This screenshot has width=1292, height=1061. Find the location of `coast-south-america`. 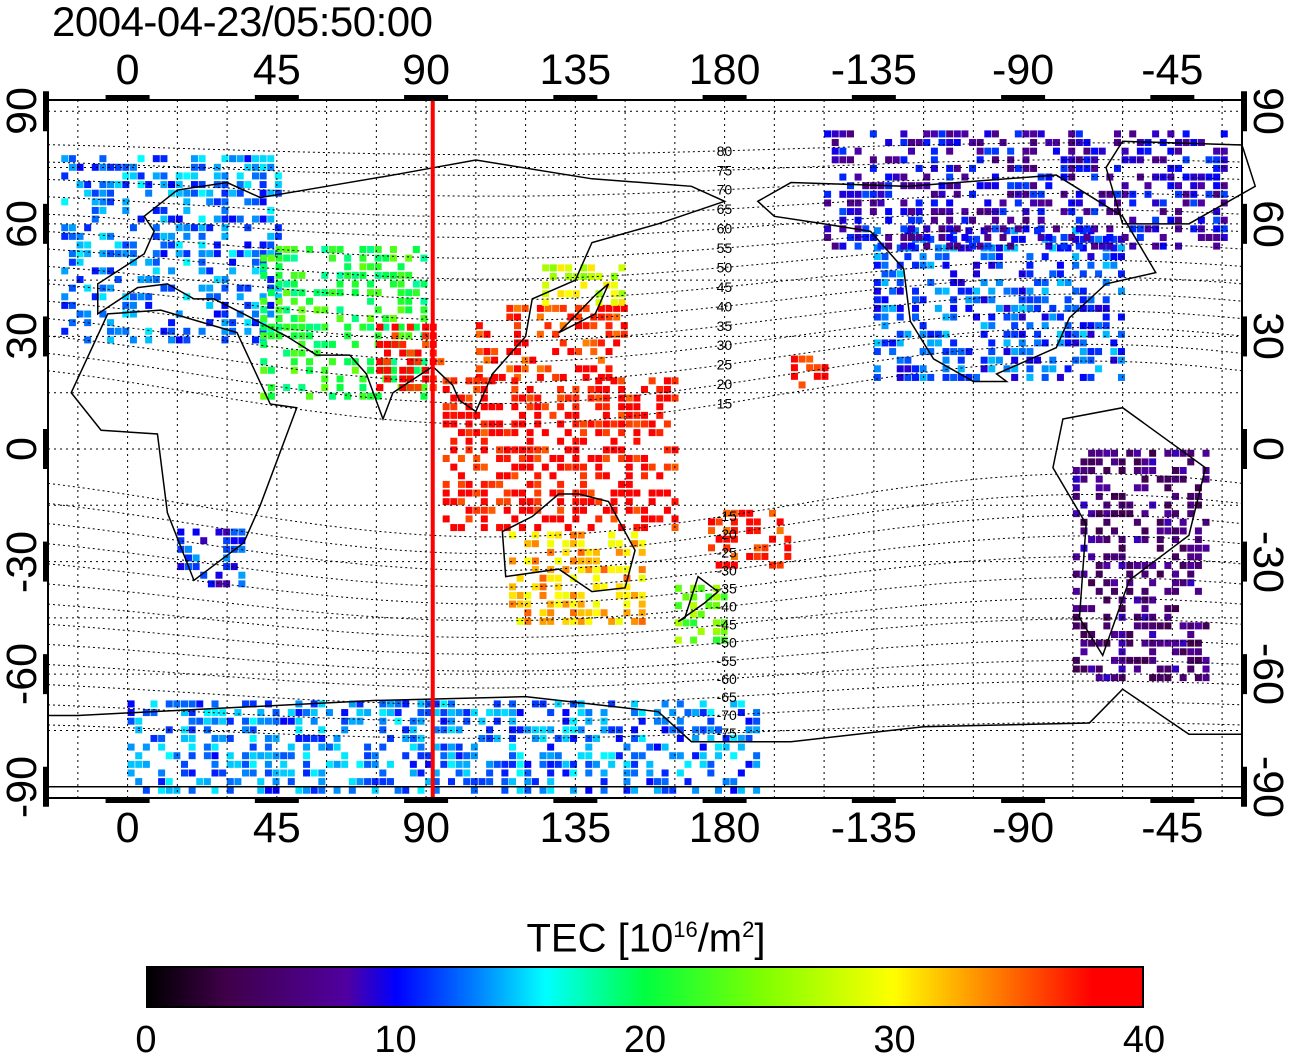

coast-south-america is located at coordinates (1129, 532).